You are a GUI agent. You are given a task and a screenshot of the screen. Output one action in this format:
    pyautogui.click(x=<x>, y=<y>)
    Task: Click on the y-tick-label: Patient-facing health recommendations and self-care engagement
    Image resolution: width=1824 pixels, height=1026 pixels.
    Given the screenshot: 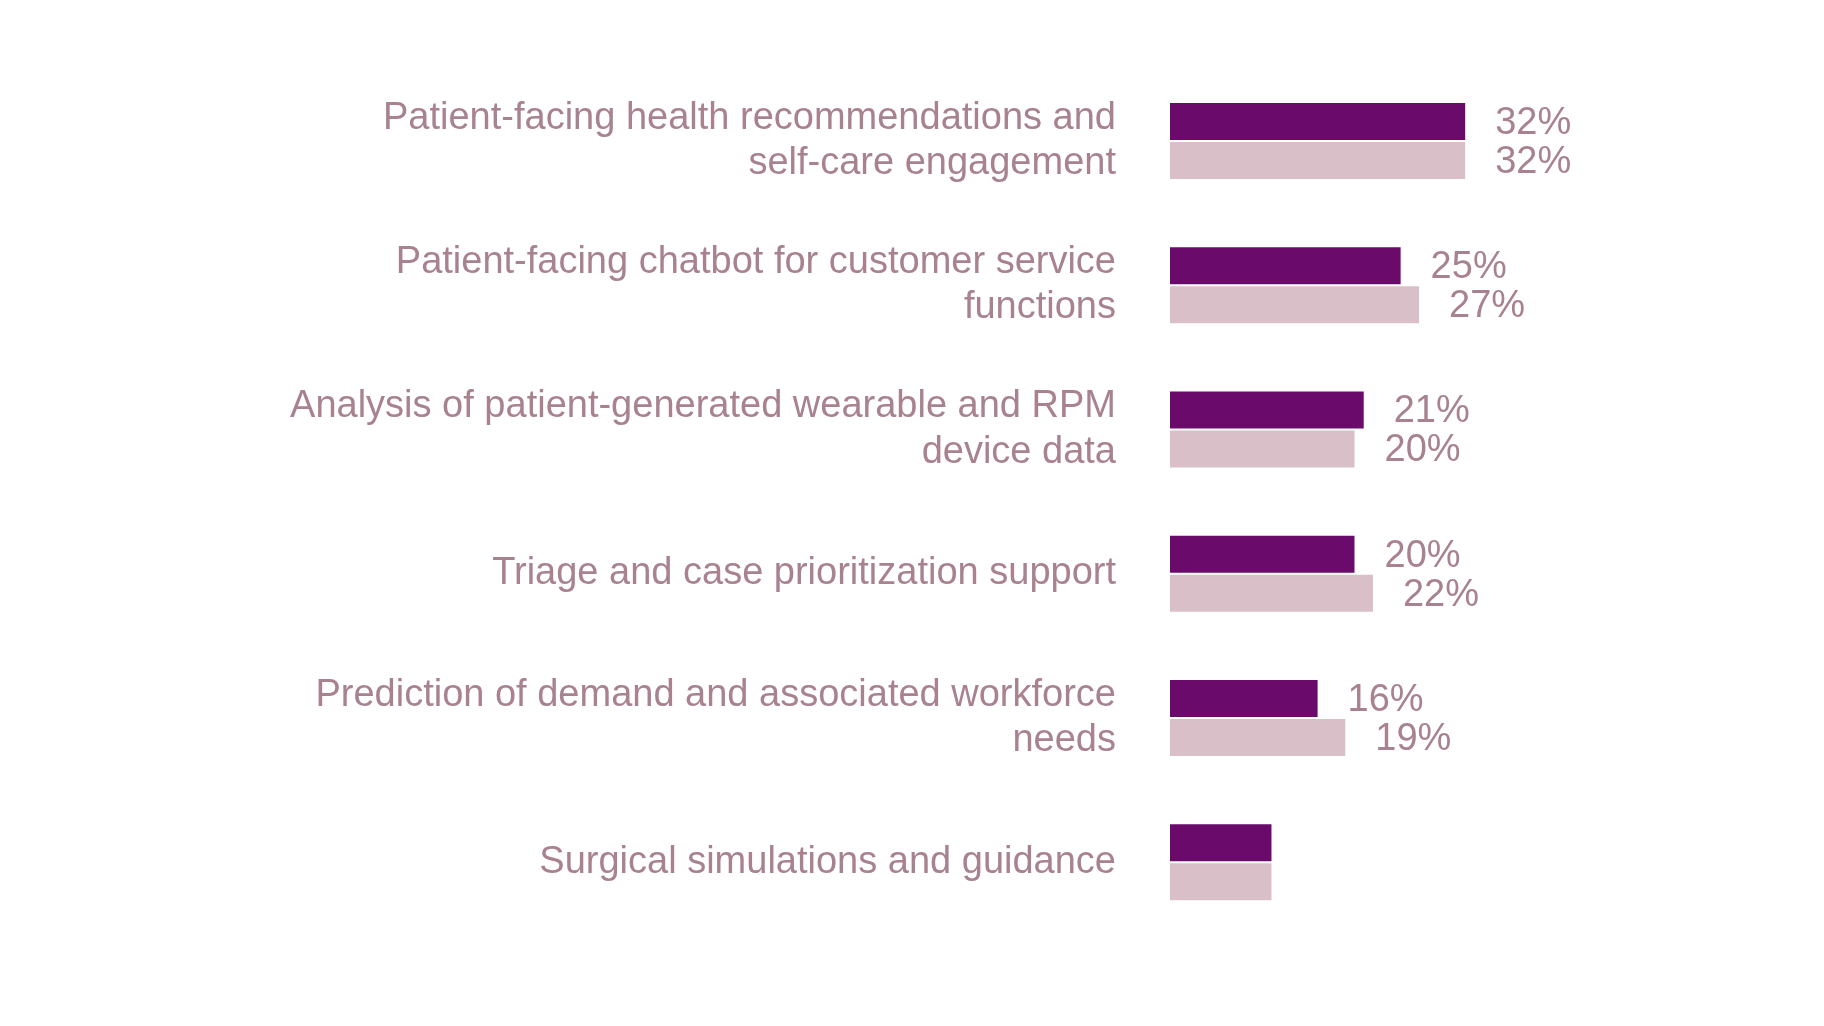 What is the action you would take?
    pyautogui.click(x=749, y=138)
    